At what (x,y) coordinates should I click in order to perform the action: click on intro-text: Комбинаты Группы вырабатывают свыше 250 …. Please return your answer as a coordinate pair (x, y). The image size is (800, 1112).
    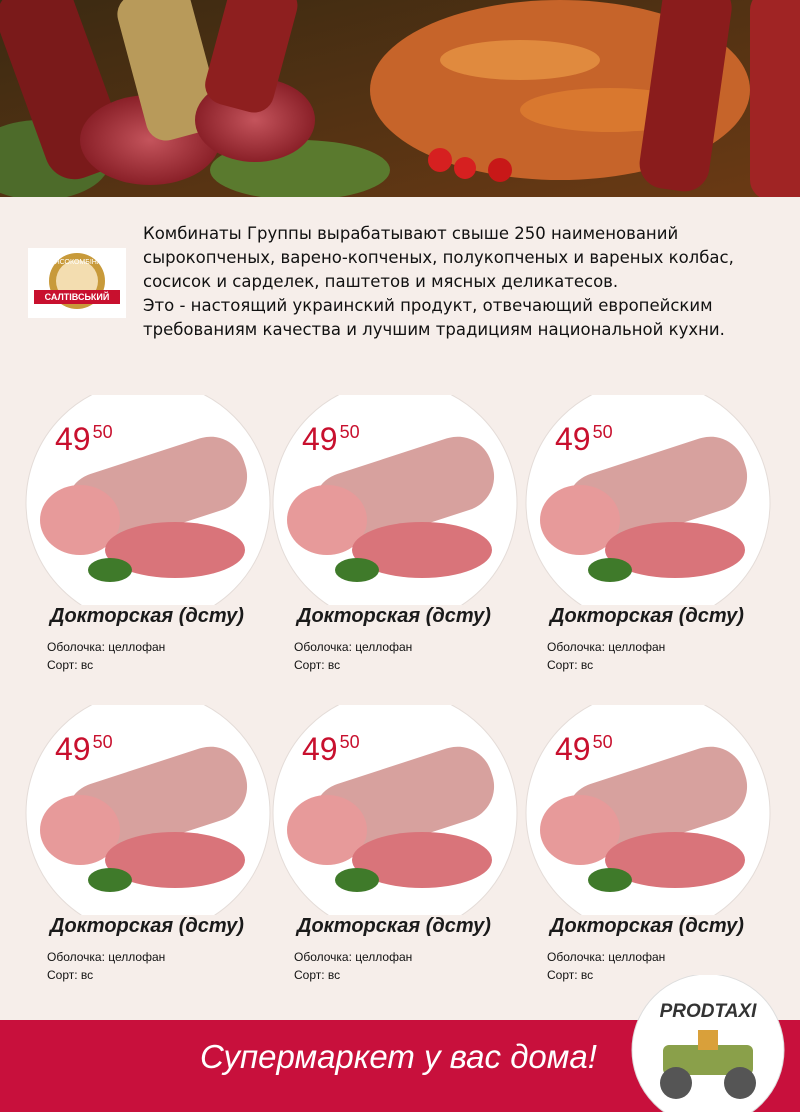
    Looking at the image, I should click on (458, 282).